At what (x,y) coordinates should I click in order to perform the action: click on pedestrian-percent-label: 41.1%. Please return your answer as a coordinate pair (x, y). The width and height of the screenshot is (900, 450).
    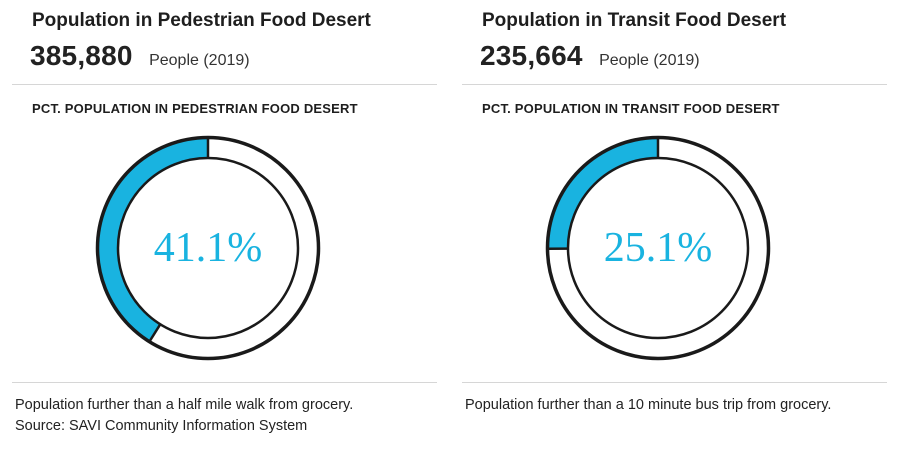
    Looking at the image, I should click on (208, 248).